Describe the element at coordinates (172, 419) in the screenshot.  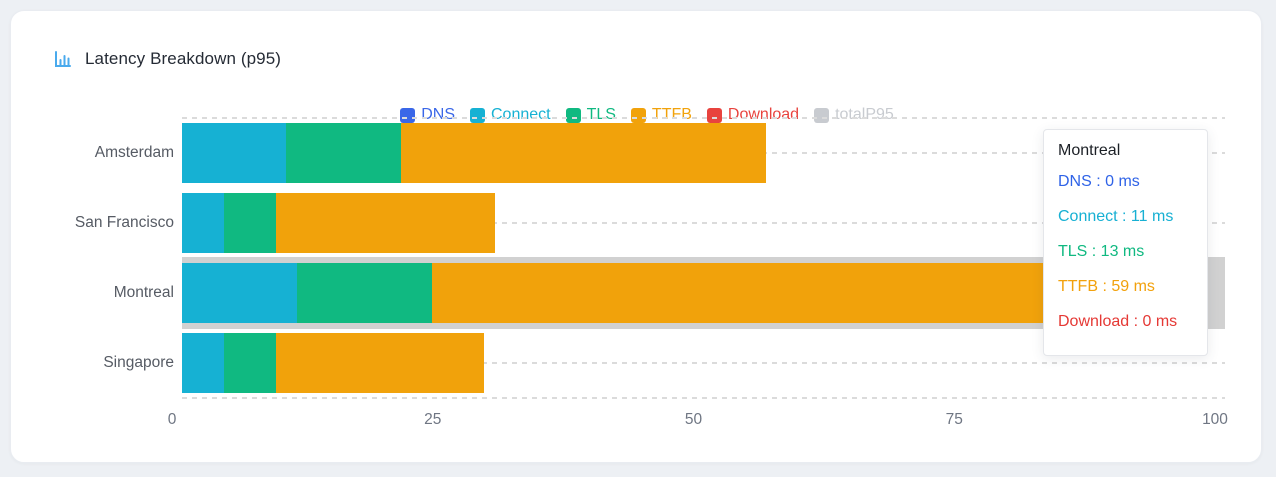
I see `axis-tick-label: 0` at that location.